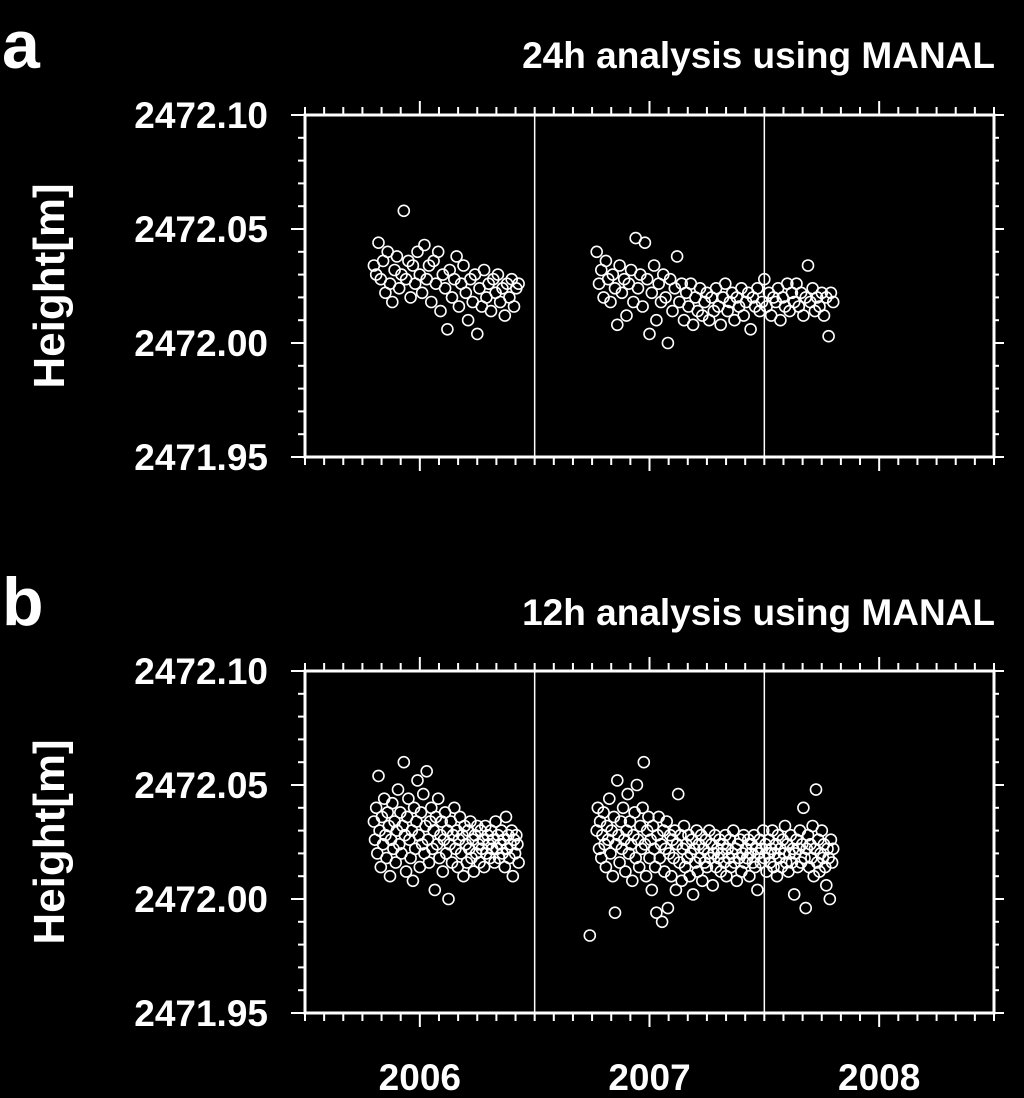  What do you see at coordinates (23, 602) in the screenshot?
I see `panel-letter: b` at bounding box center [23, 602].